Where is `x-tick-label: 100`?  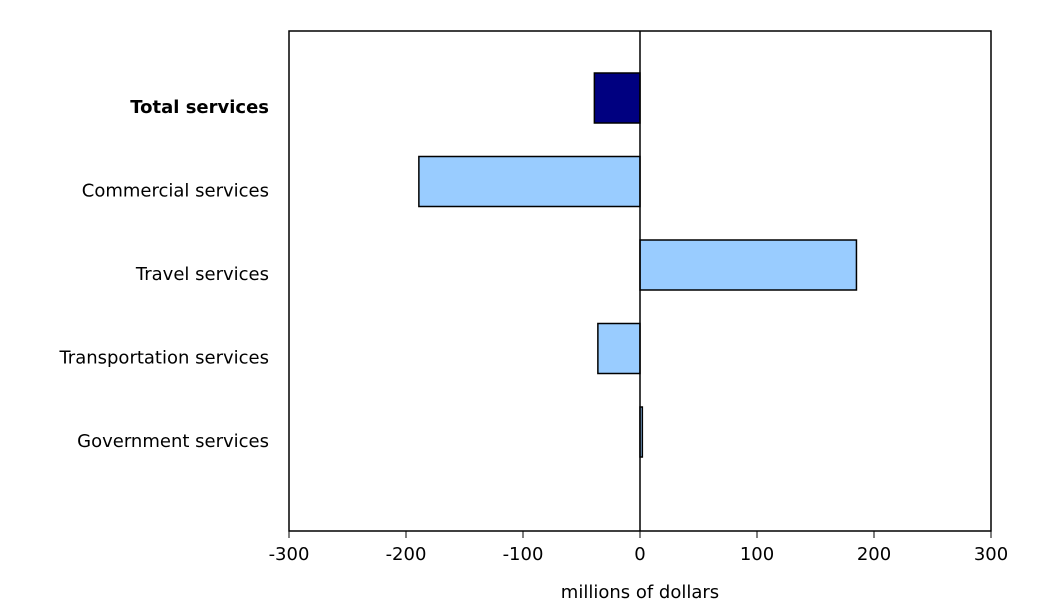
x-tick-label: 100 is located at coordinates (757, 554).